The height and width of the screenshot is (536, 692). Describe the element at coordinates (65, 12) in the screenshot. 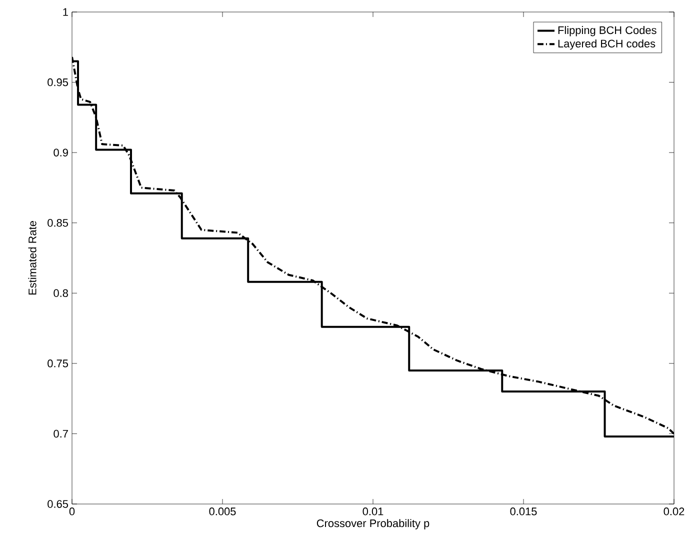

I see `y-tick-label: 1` at that location.